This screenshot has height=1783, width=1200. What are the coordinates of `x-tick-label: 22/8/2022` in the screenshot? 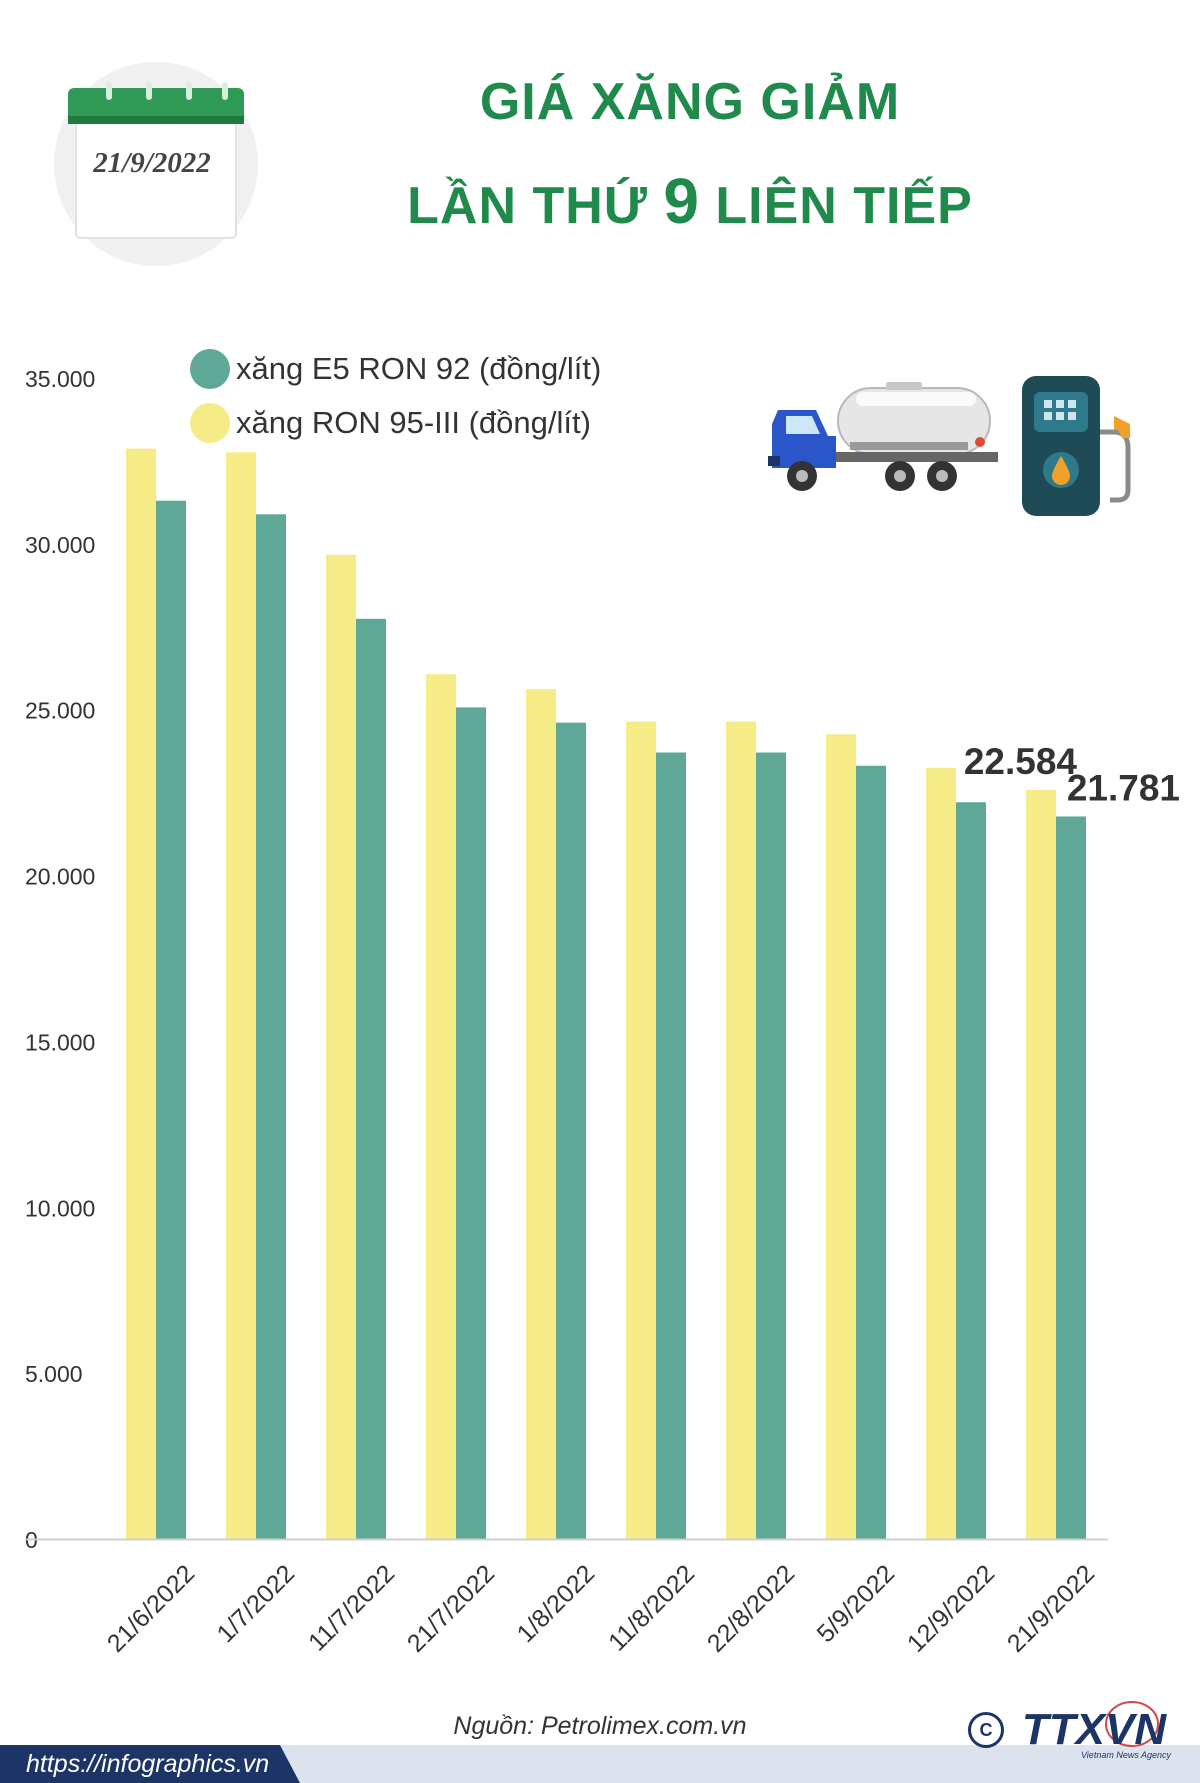 It's located at (751, 1608).